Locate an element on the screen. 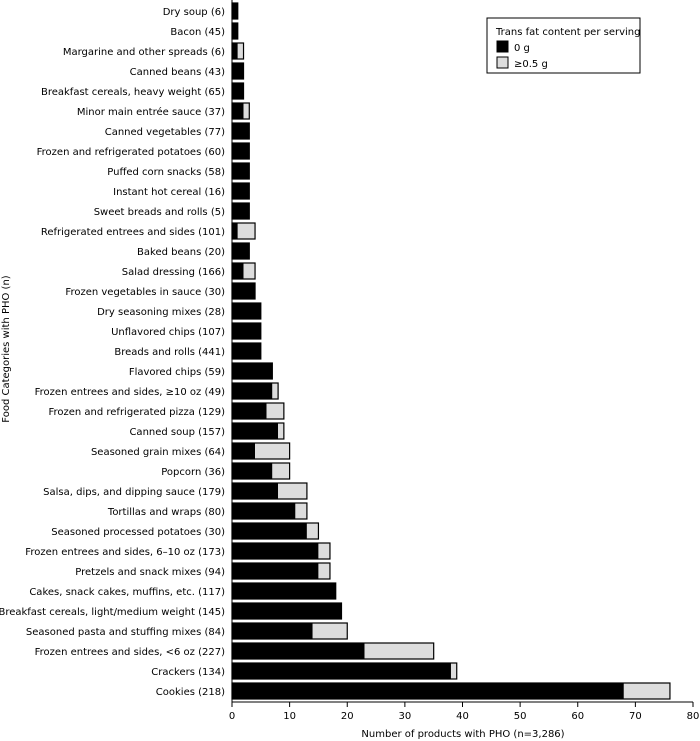 The height and width of the screenshot is (741, 700). x-tick-label: 70 is located at coordinates (635, 716).